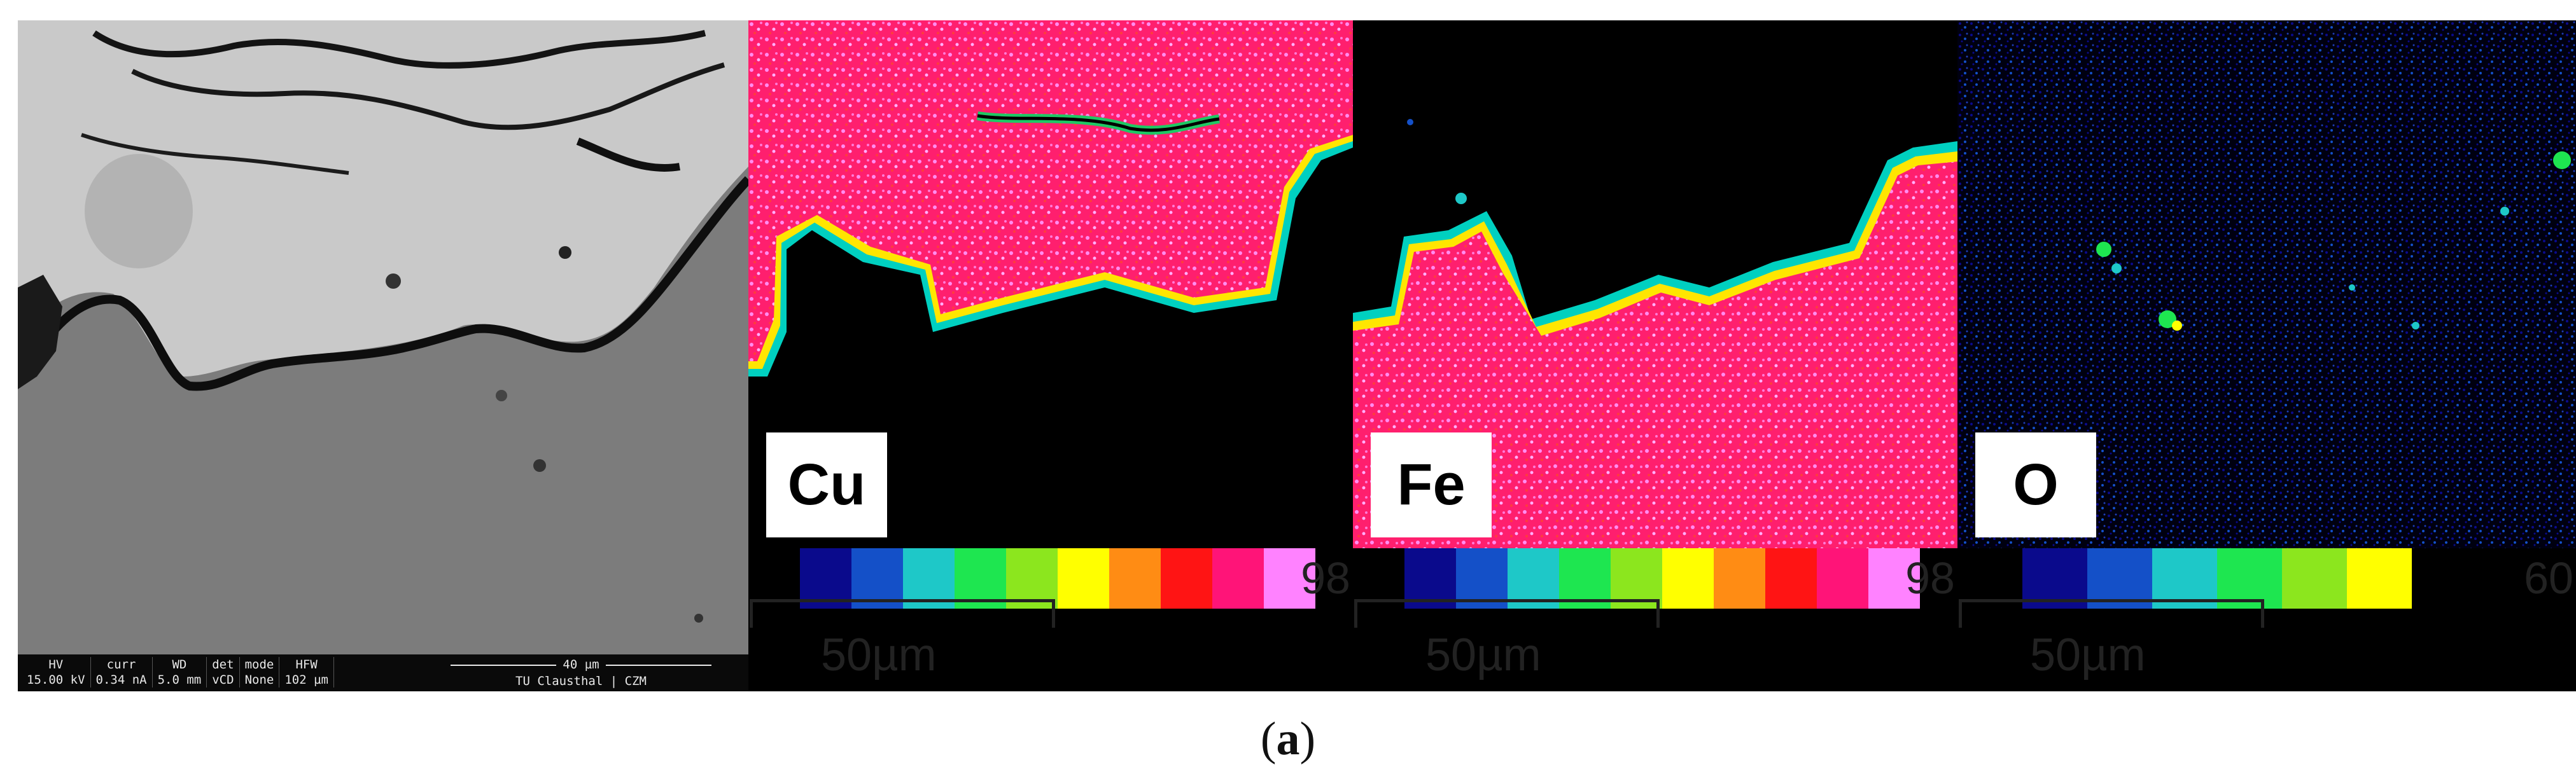 The image size is (2576, 781). Describe the element at coordinates (1325, 578) in the screenshot. I see `colorbar-max-cu: 98` at that location.